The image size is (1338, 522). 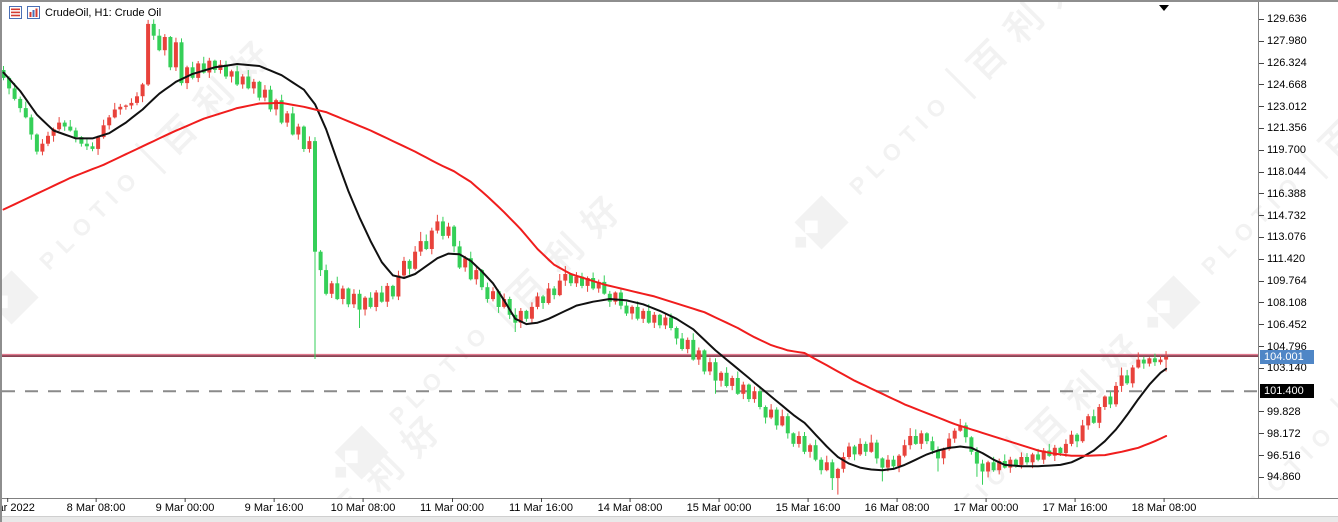 What do you see at coordinates (719, 506) in the screenshot?
I see `time-axis-tick: 15 Mar 00:00` at bounding box center [719, 506].